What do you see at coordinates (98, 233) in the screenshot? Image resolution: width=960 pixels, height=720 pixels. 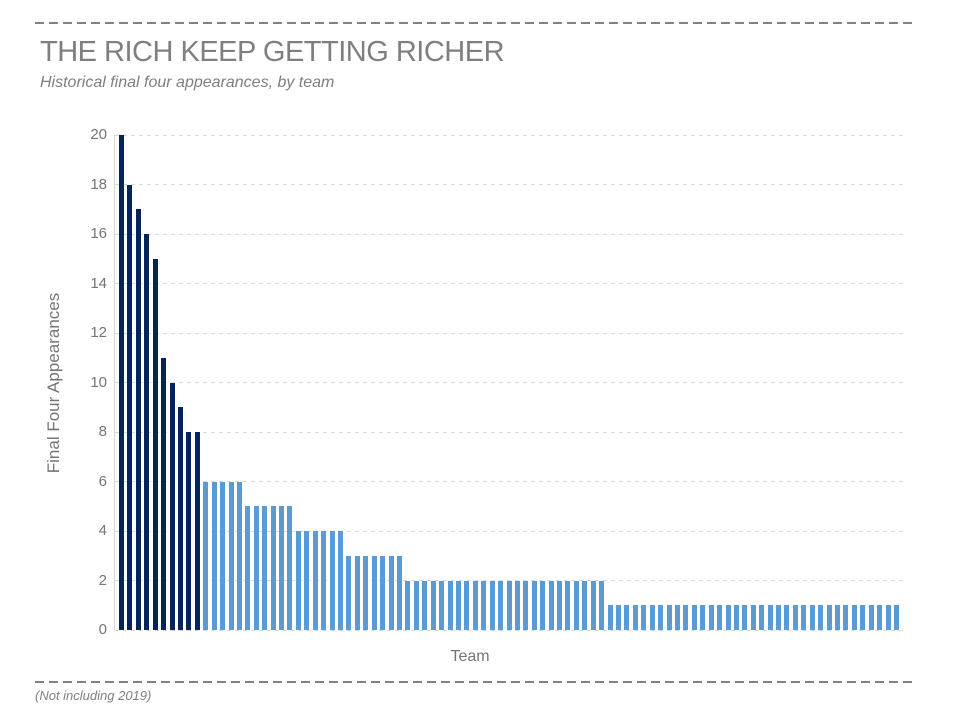 I see `y-tick-label: 16` at bounding box center [98, 233].